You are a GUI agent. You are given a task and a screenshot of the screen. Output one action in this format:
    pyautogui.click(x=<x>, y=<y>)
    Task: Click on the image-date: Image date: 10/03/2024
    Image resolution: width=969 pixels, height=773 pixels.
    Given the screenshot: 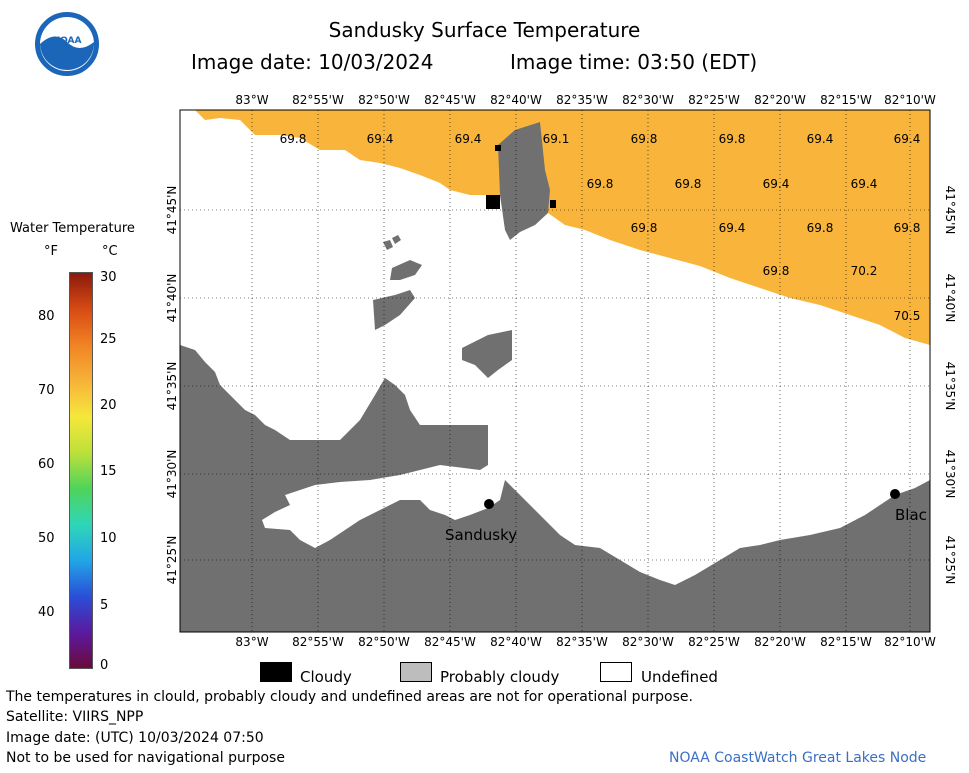 What is the action you would take?
    pyautogui.click(x=312, y=62)
    